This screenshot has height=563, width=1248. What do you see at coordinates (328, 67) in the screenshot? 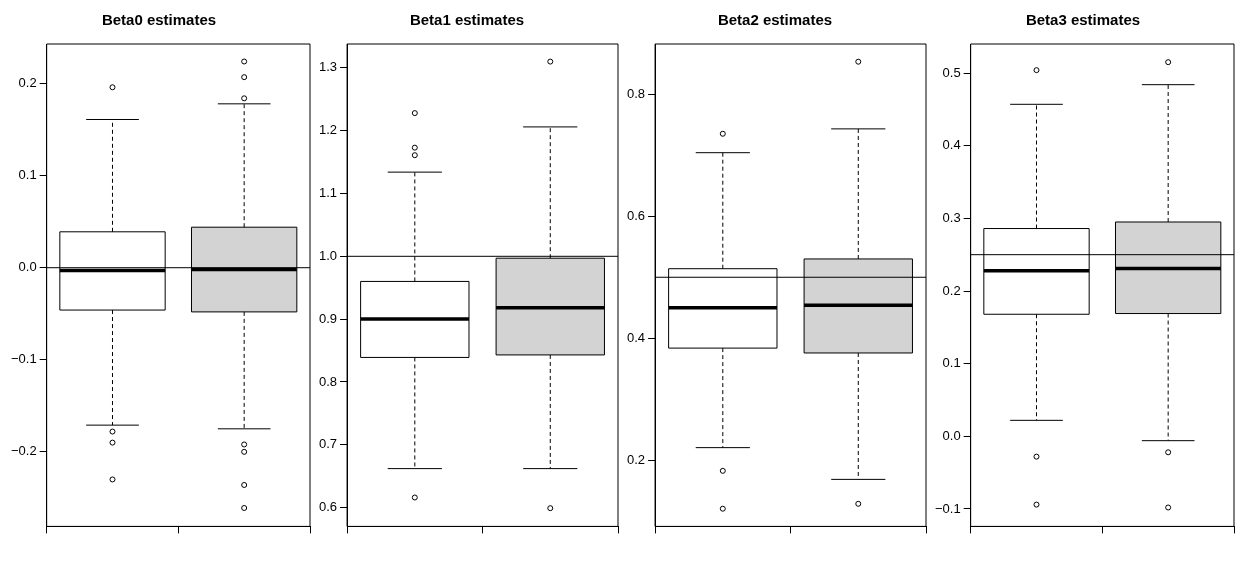
I see `y-tick-label: 1.3` at bounding box center [328, 67].